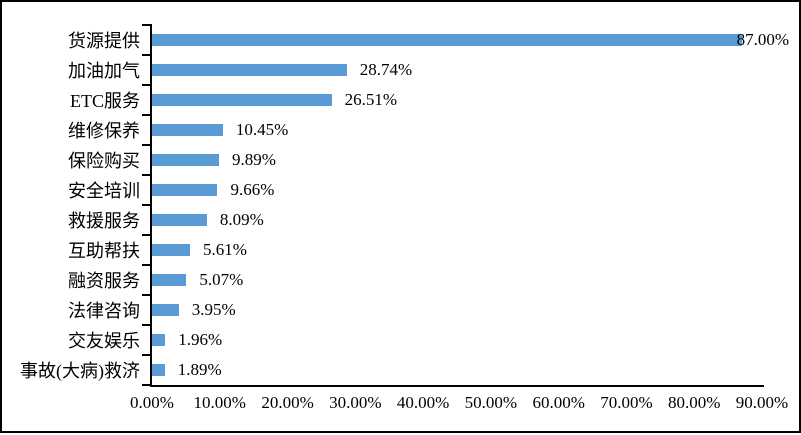 This screenshot has width=801, height=435. Describe the element at coordinates (213, 309) in the screenshot. I see `value-label: 3.95%` at that location.